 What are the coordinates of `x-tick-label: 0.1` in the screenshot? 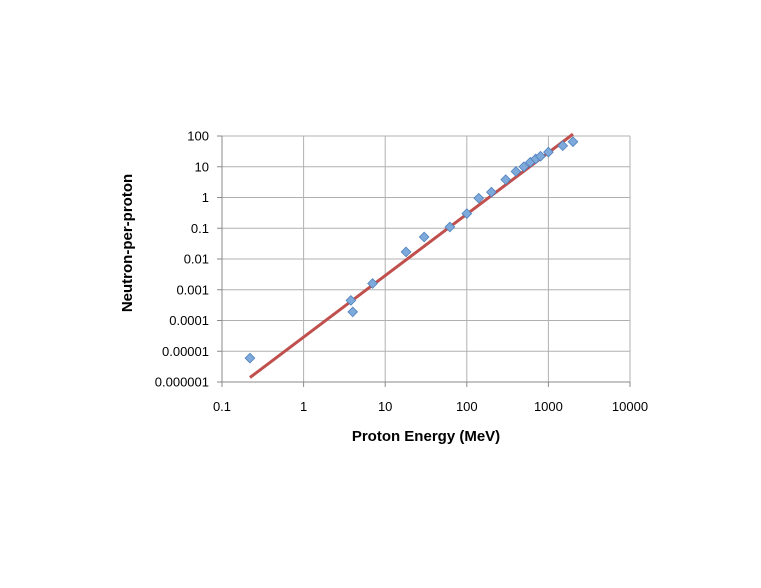 It's located at (222, 406).